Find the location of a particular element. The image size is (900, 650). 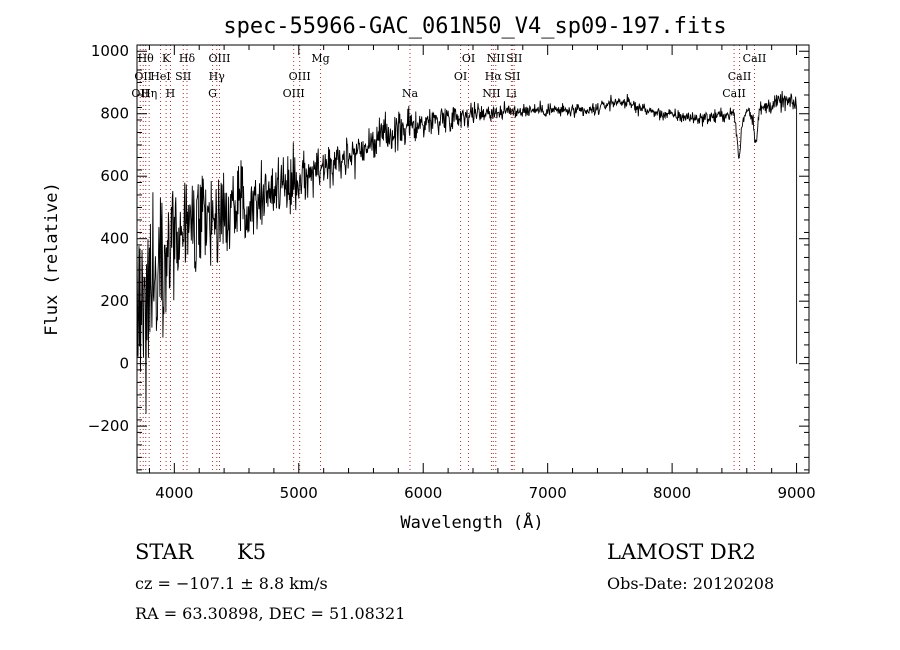

observation-date: Obs-Date: 20120208 is located at coordinates (691, 583).